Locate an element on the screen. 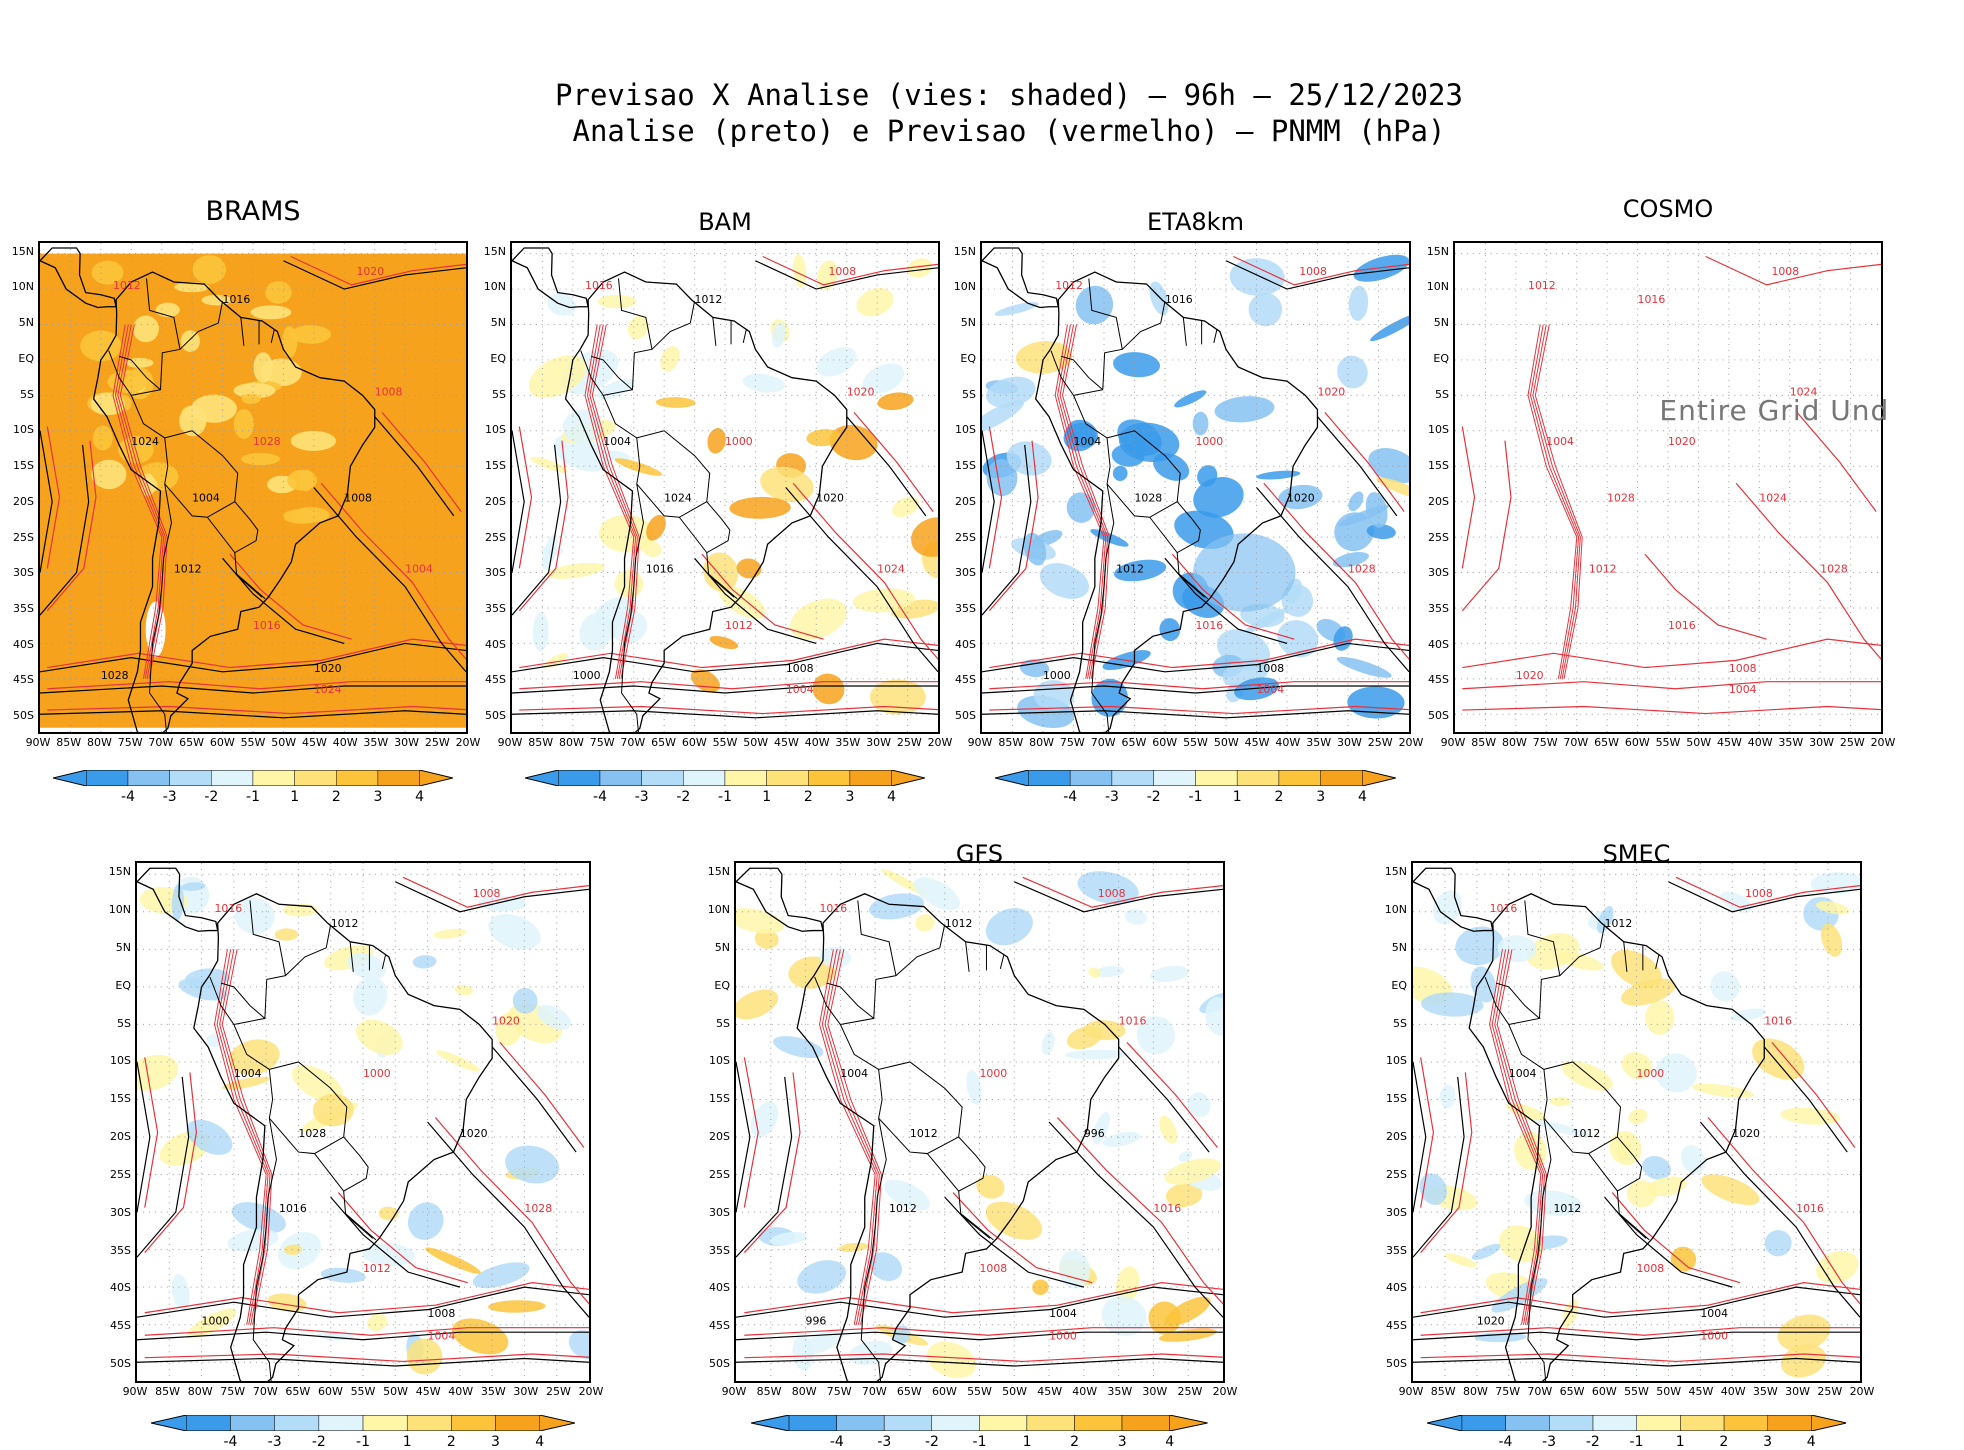 This screenshot has height=1450, width=1964. latitude-label: 25S is located at coordinates (1396, 1174).